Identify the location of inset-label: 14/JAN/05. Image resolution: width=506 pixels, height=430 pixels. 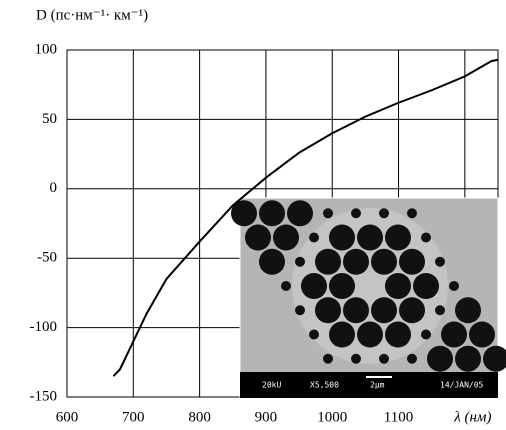
(462, 385).